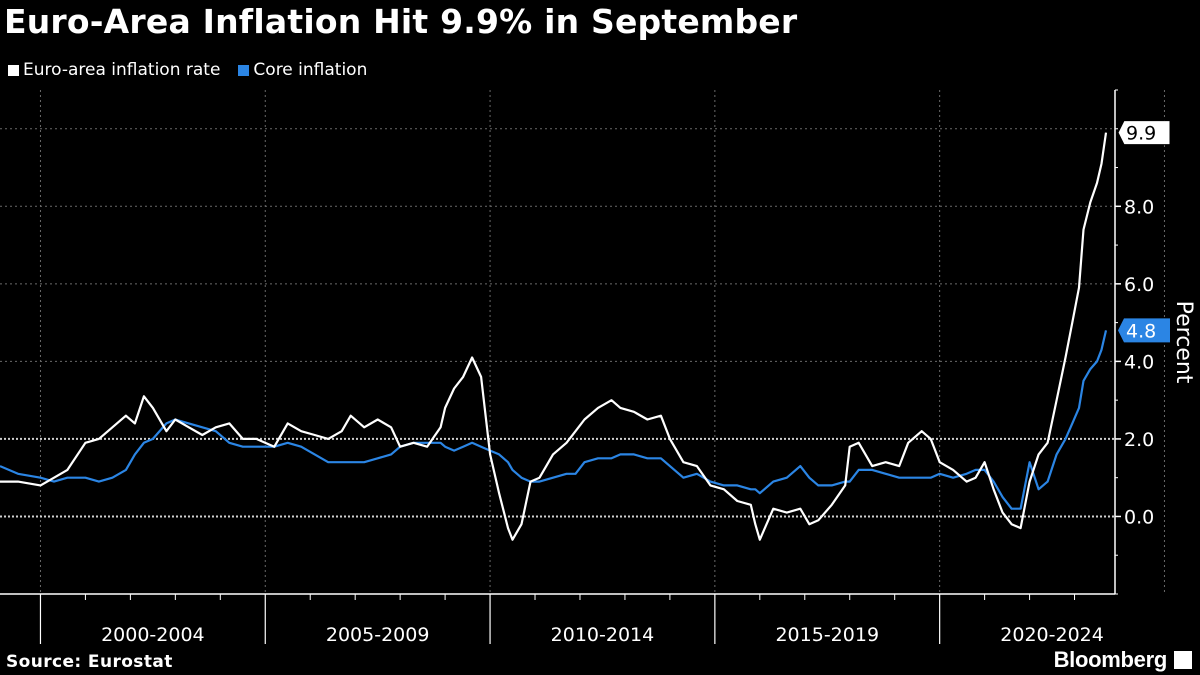 This screenshot has width=1200, height=675. Describe the element at coordinates (1139, 285) in the screenshot. I see `y-tick-label: 6.0` at that location.